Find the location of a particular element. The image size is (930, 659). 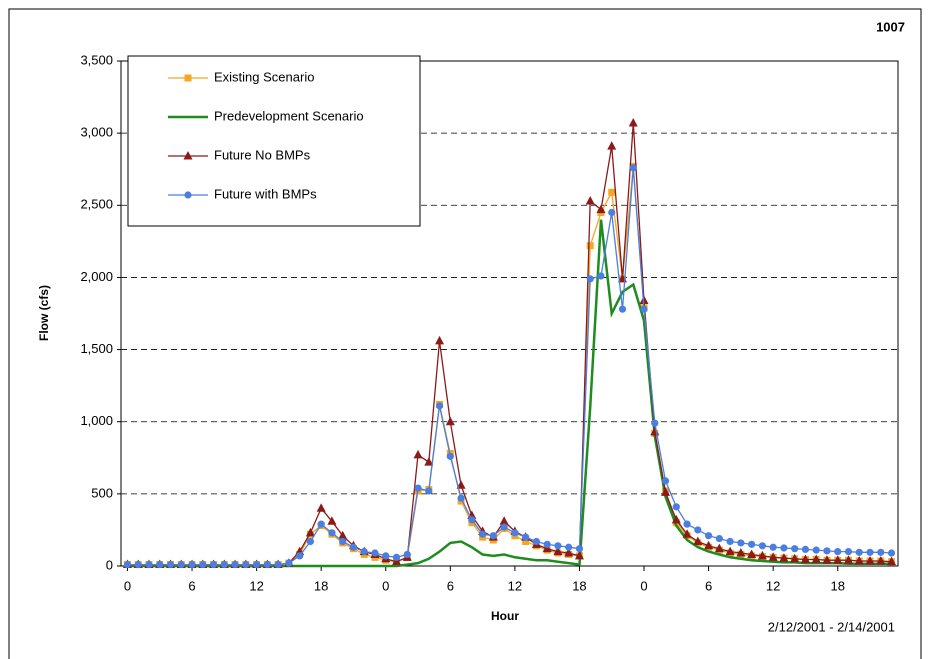

date-range: 2/12/2001 - 2/14/2001 is located at coordinates (831, 626).